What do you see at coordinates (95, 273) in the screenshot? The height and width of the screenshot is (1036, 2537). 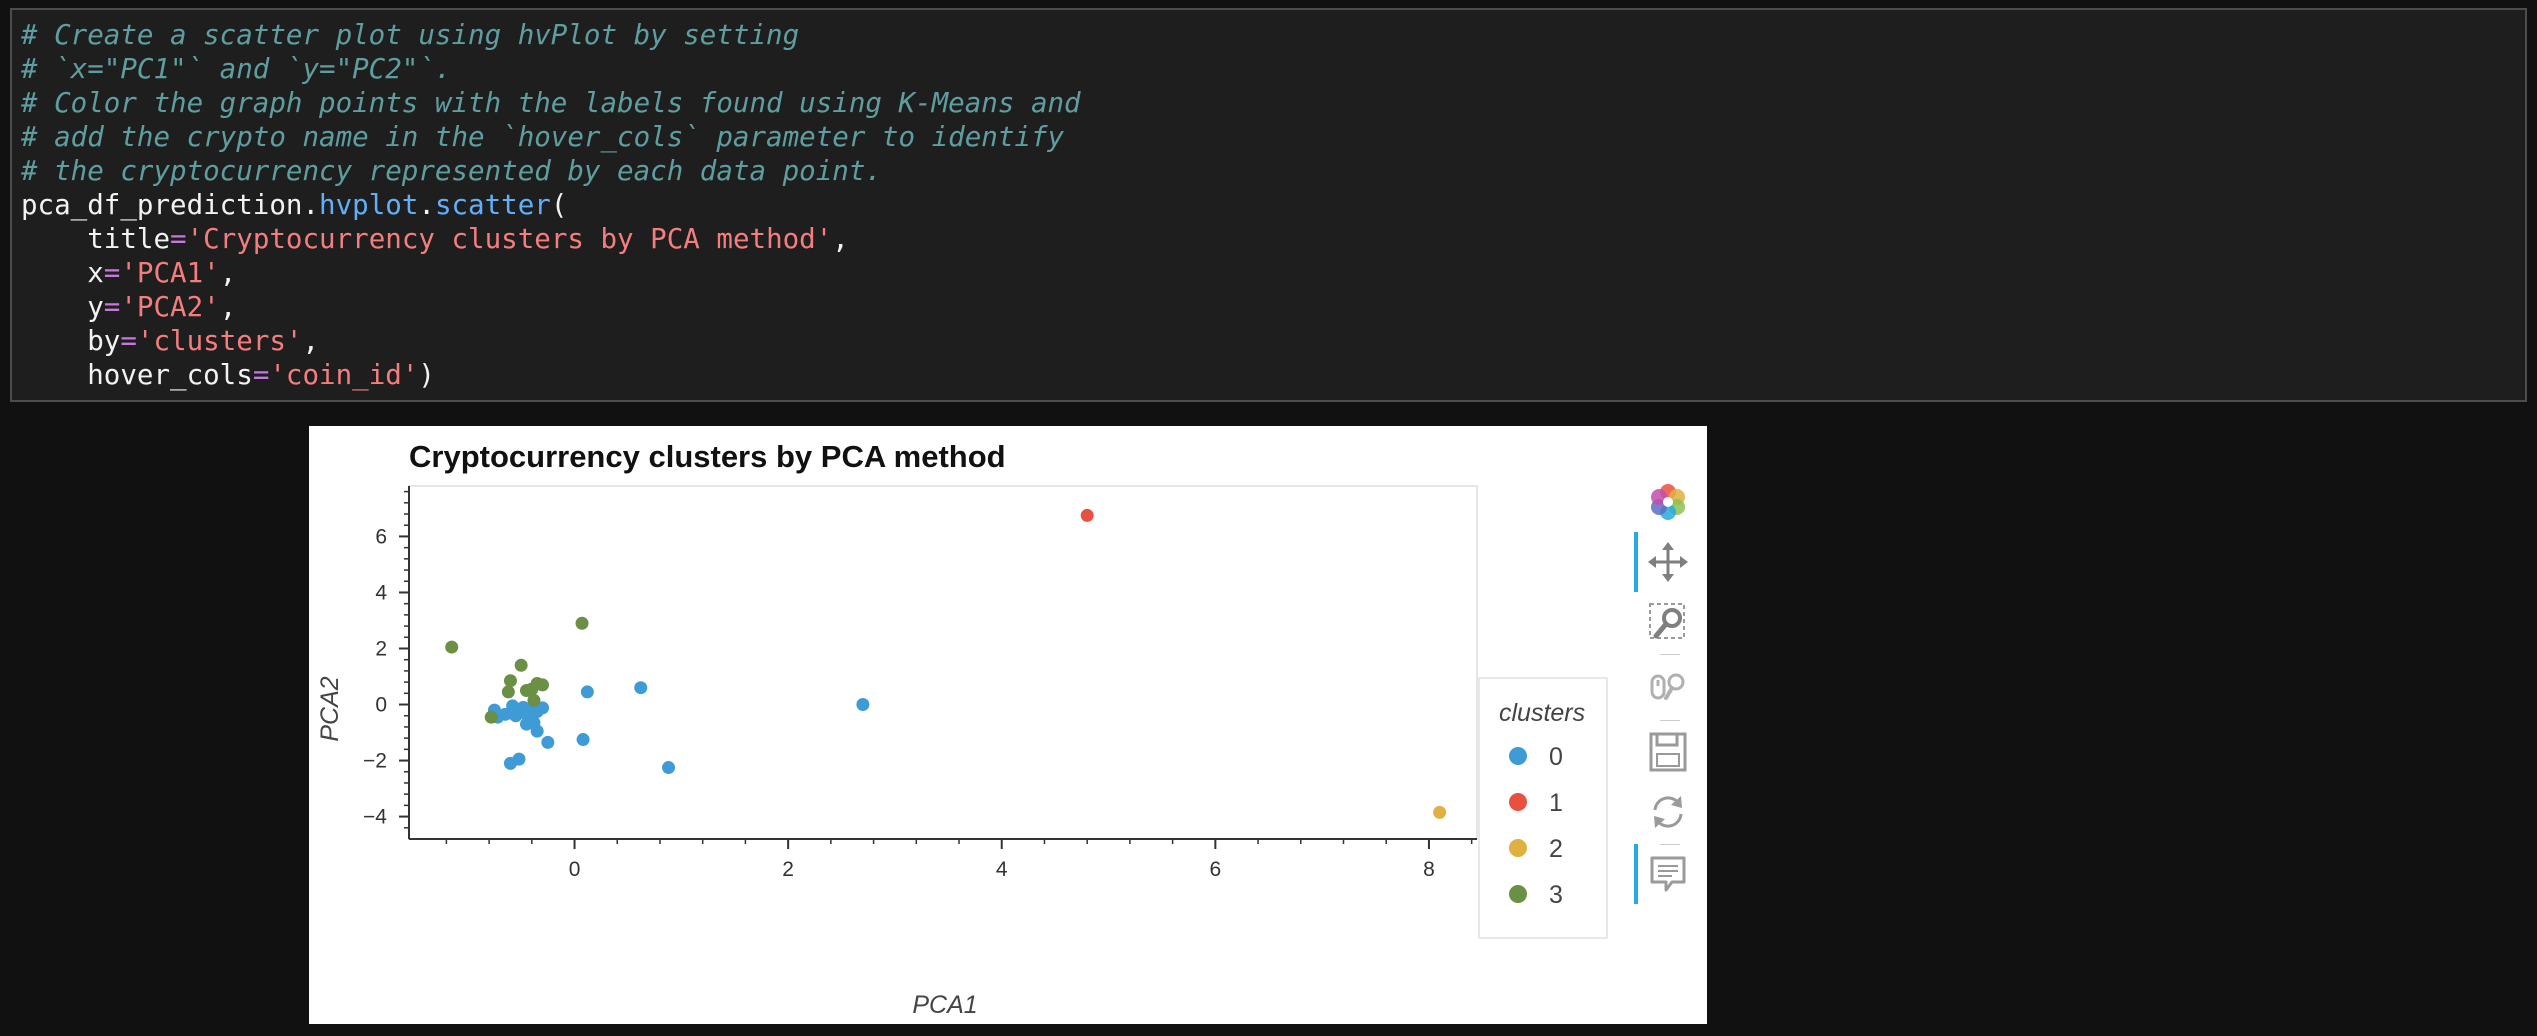 I see `code-kwarg: x` at bounding box center [95, 273].